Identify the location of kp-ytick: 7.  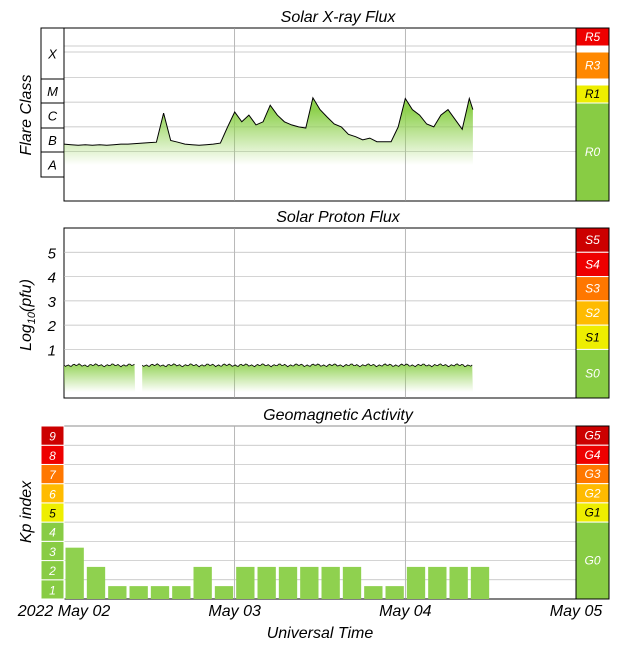
(53, 475).